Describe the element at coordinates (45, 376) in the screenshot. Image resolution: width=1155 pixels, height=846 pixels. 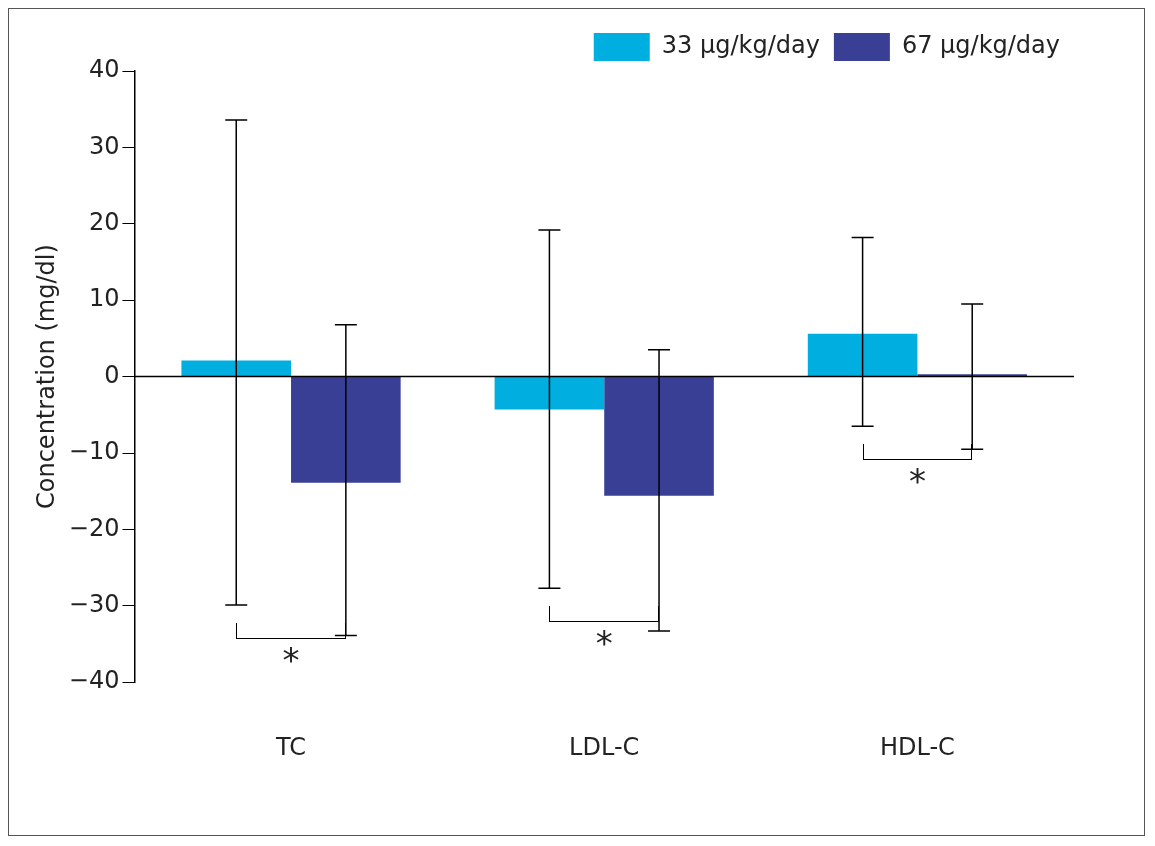
I see `y-axis-title: Concentration (mg/dl)` at that location.